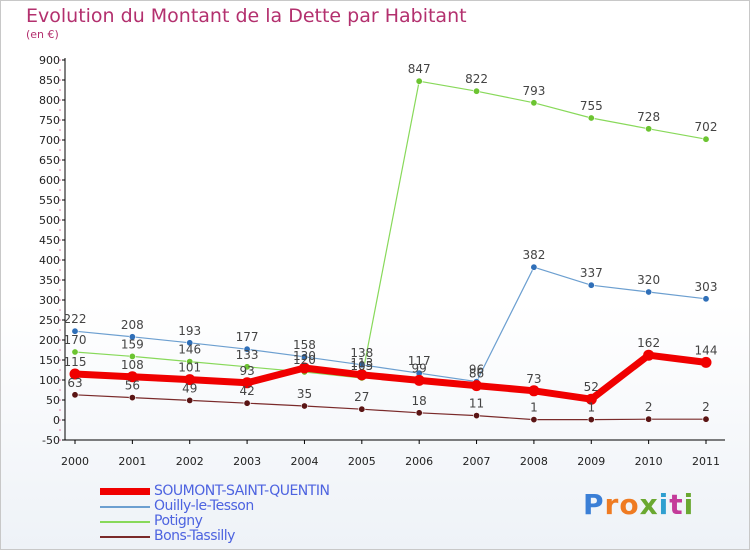 The height and width of the screenshot is (550, 750). What do you see at coordinates (75, 340) in the screenshot?
I see `data-label: 170` at bounding box center [75, 340].